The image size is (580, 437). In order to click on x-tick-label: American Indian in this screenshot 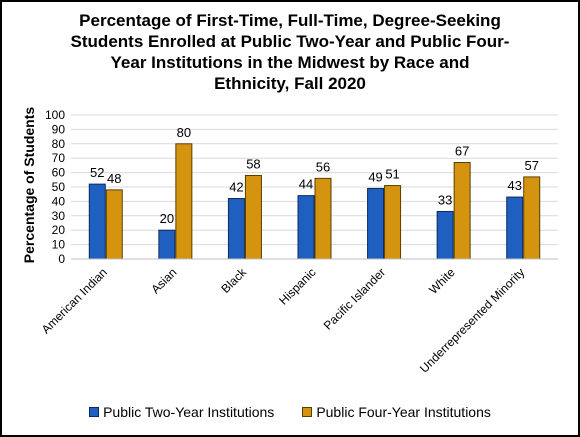, I will do `click(74, 300)`.